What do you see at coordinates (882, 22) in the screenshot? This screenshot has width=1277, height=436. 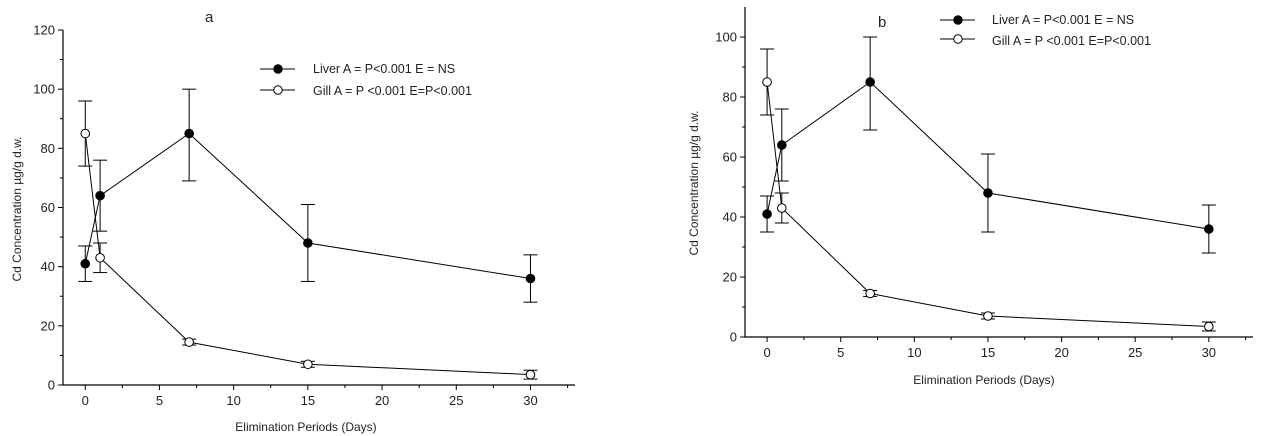 I see `panel-label: b` at bounding box center [882, 22].